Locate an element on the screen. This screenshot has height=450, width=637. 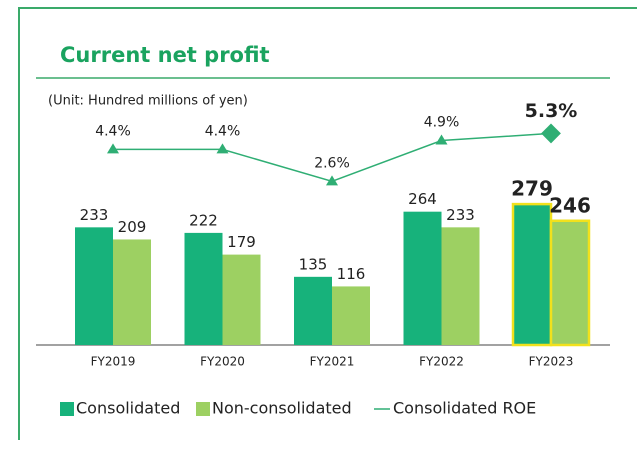
x-tick-label: FY2022 is located at coordinates (441, 362).